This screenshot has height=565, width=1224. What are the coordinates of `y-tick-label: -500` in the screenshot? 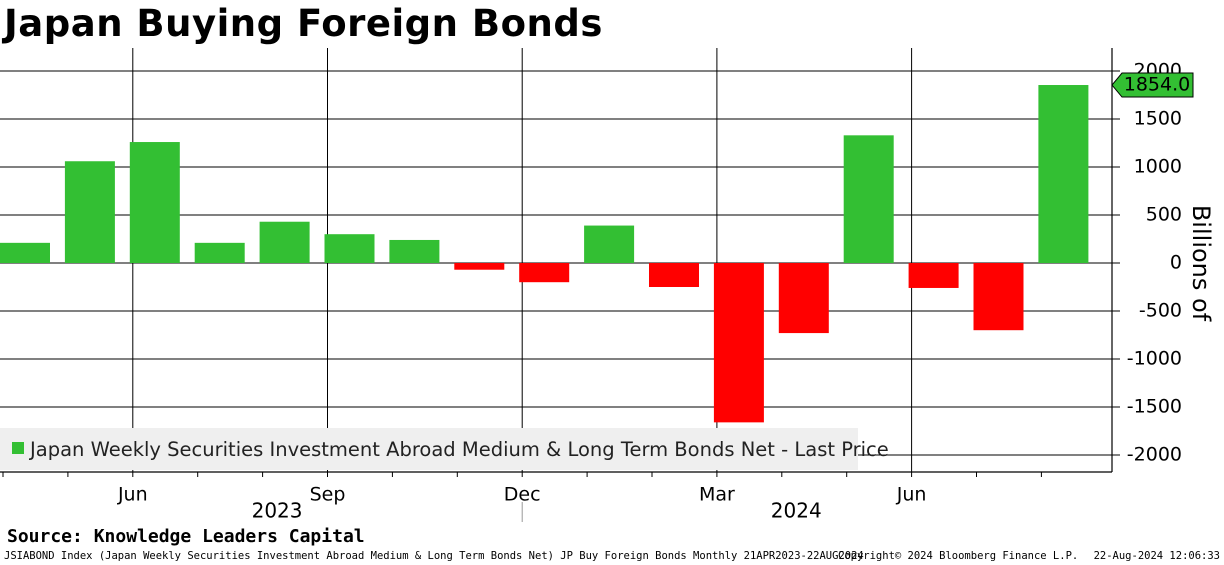 It's located at (1160, 311).